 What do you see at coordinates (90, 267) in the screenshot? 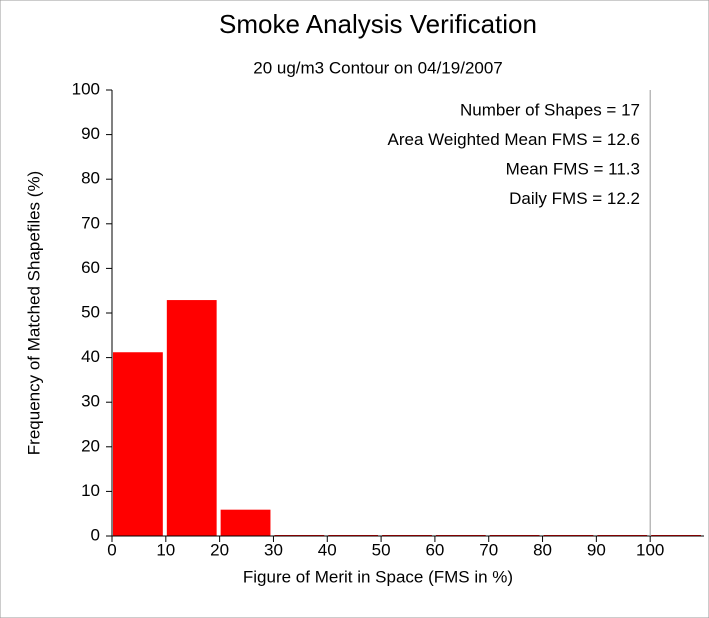
I see `y-tick-label: 60` at bounding box center [90, 267].